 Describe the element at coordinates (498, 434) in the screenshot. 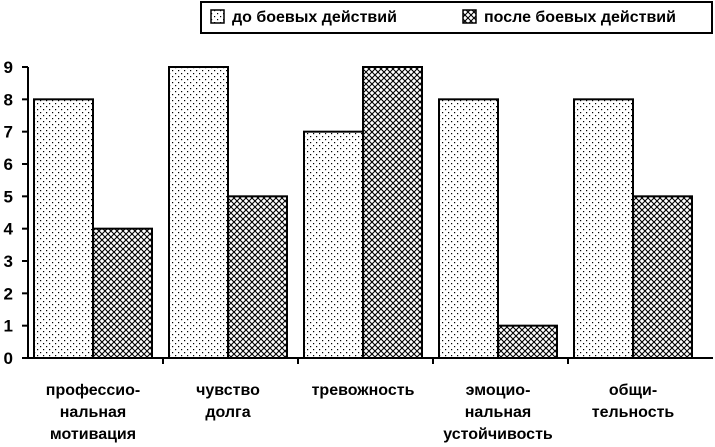

I see `category-label-line: устойчивость` at that location.